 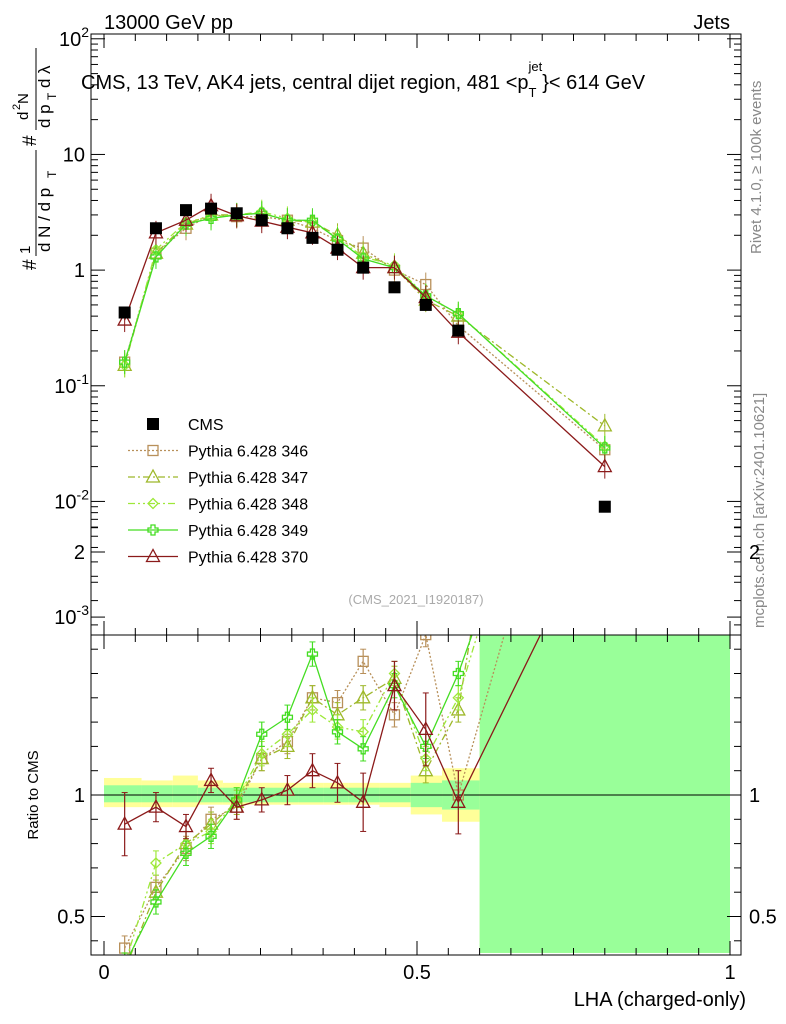 I want to click on legend-item-p349: Pythia 6.428 349, so click(x=218, y=531).